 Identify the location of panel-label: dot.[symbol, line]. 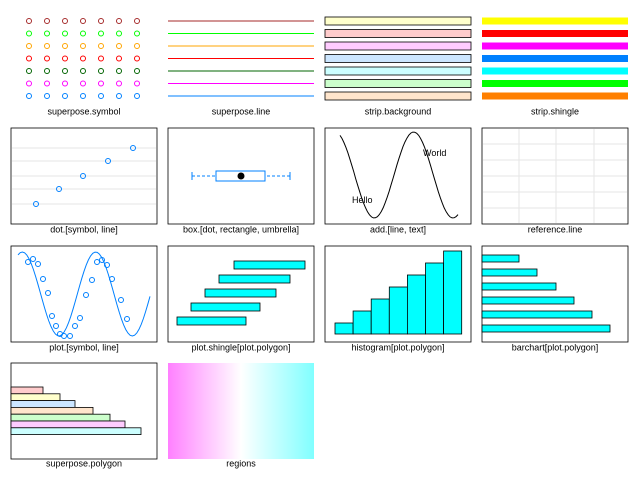
(84, 229).